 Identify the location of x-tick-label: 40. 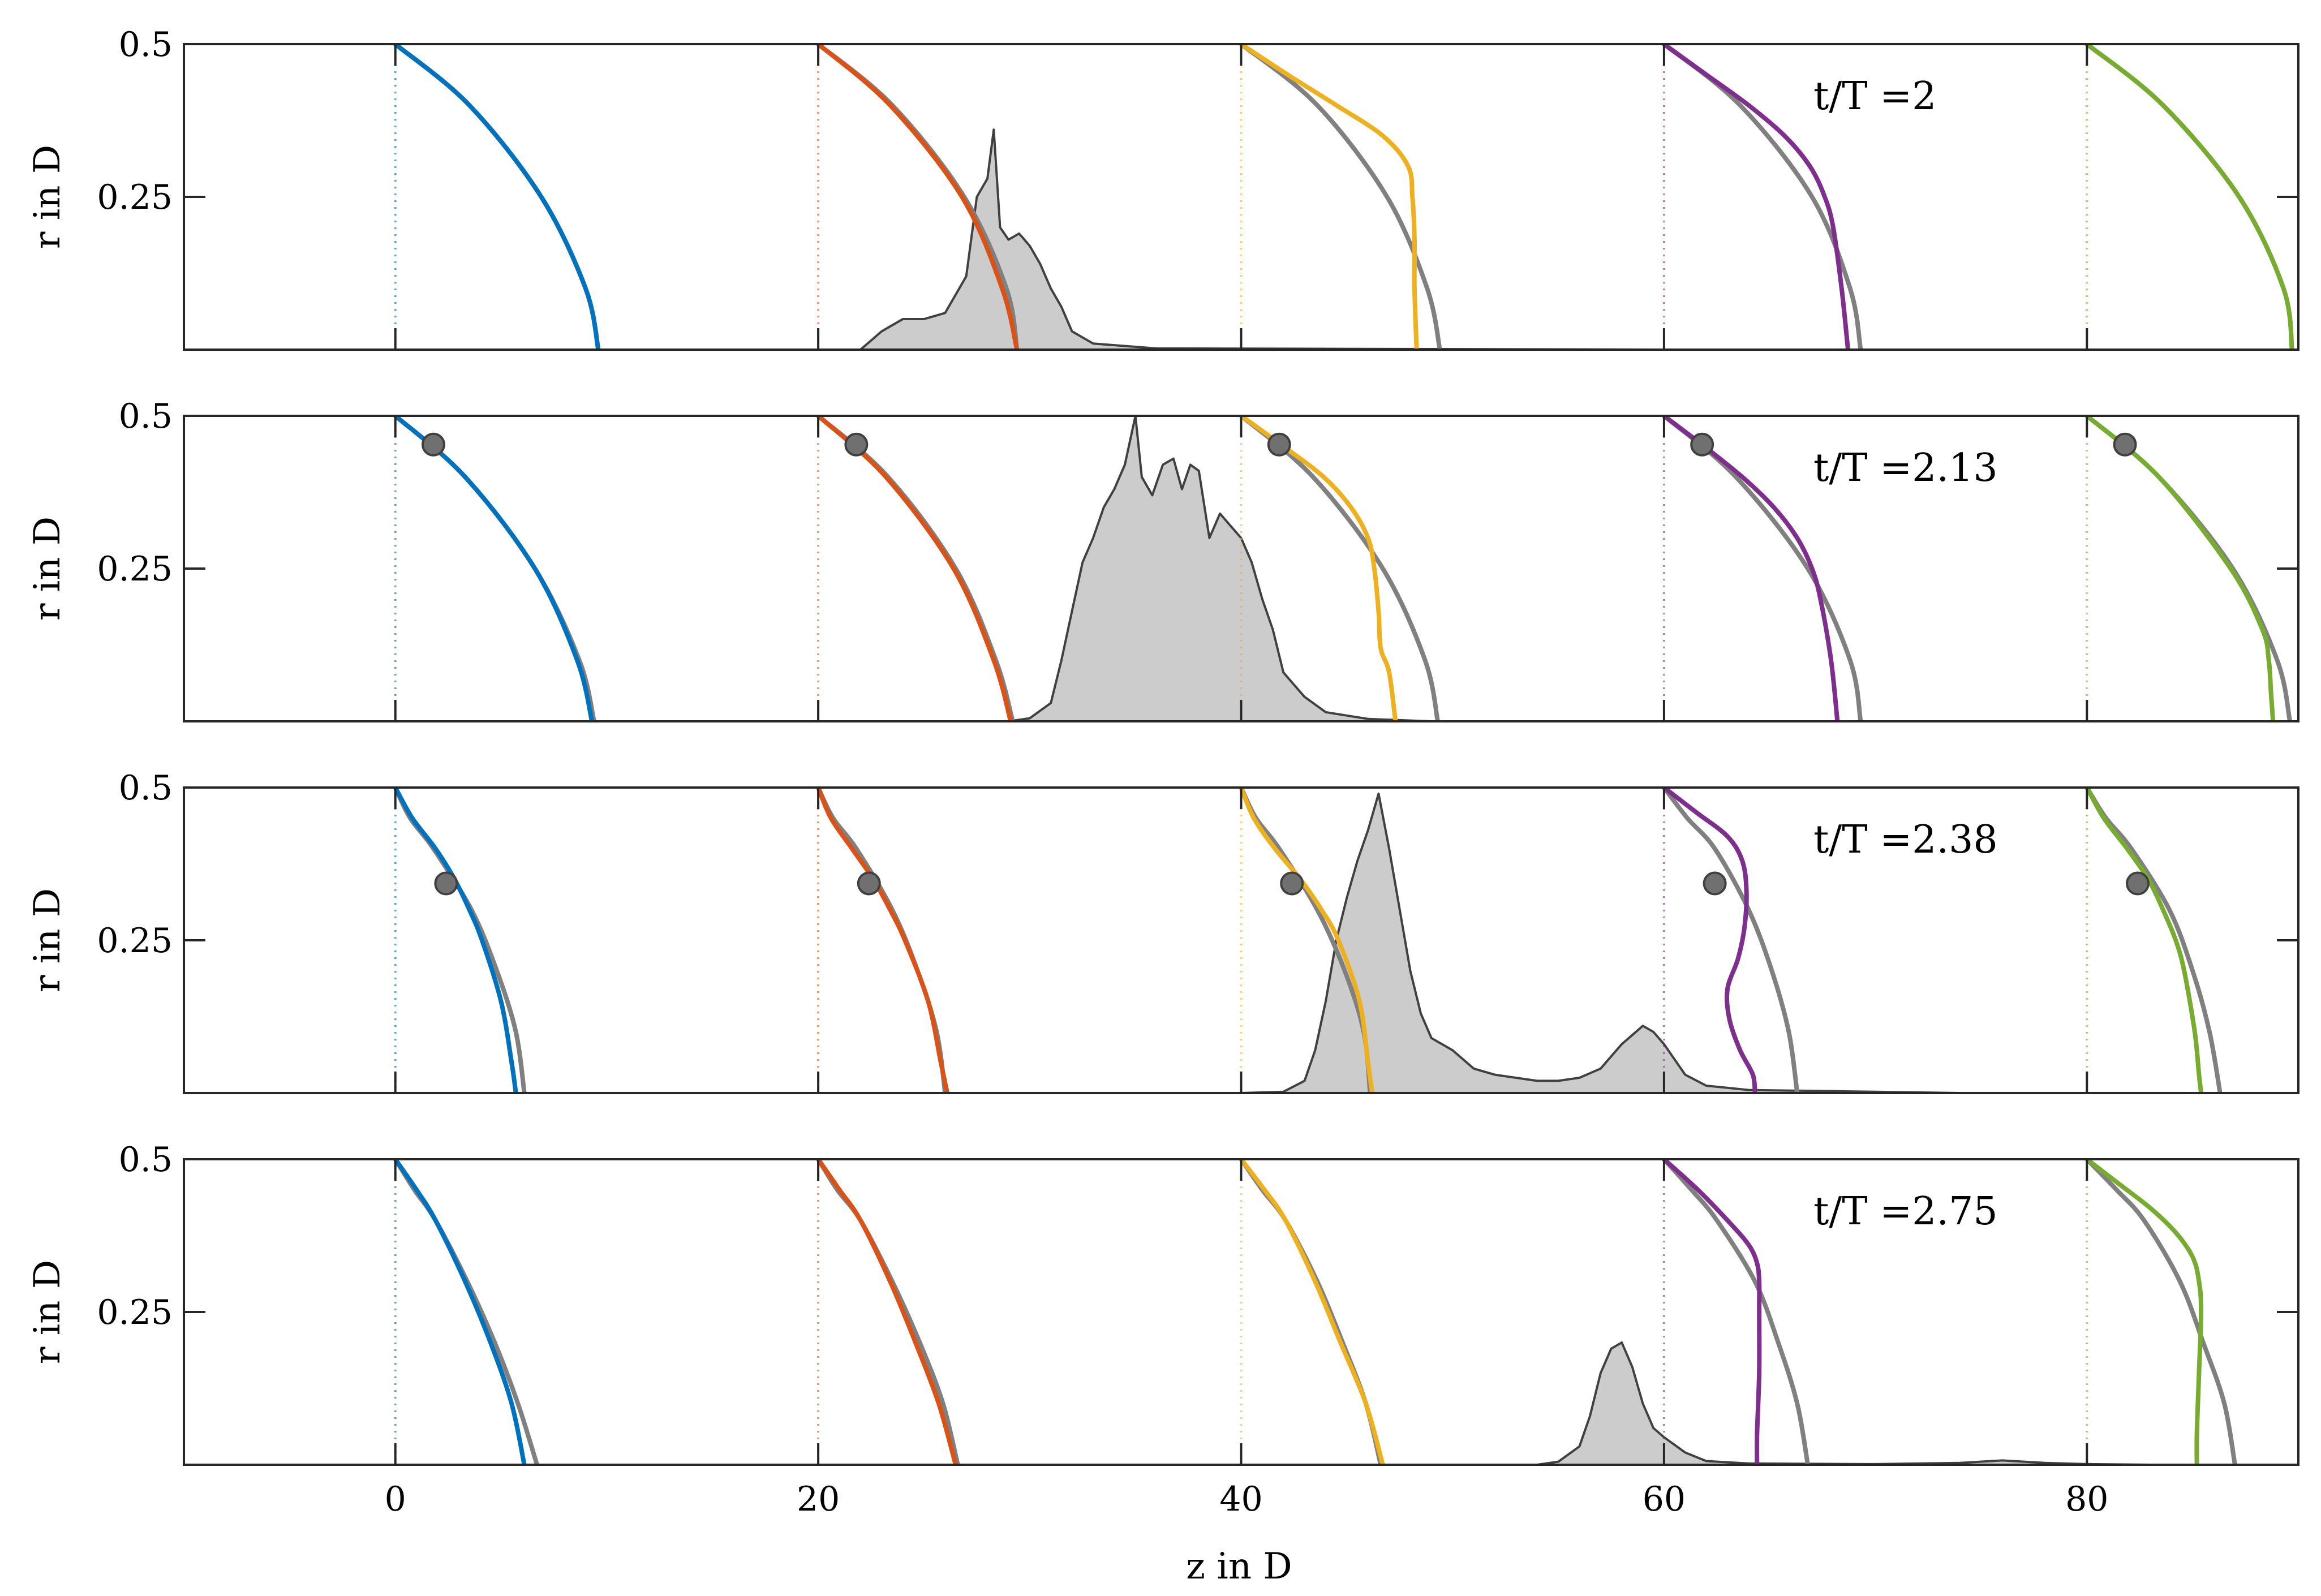
(1240, 1499).